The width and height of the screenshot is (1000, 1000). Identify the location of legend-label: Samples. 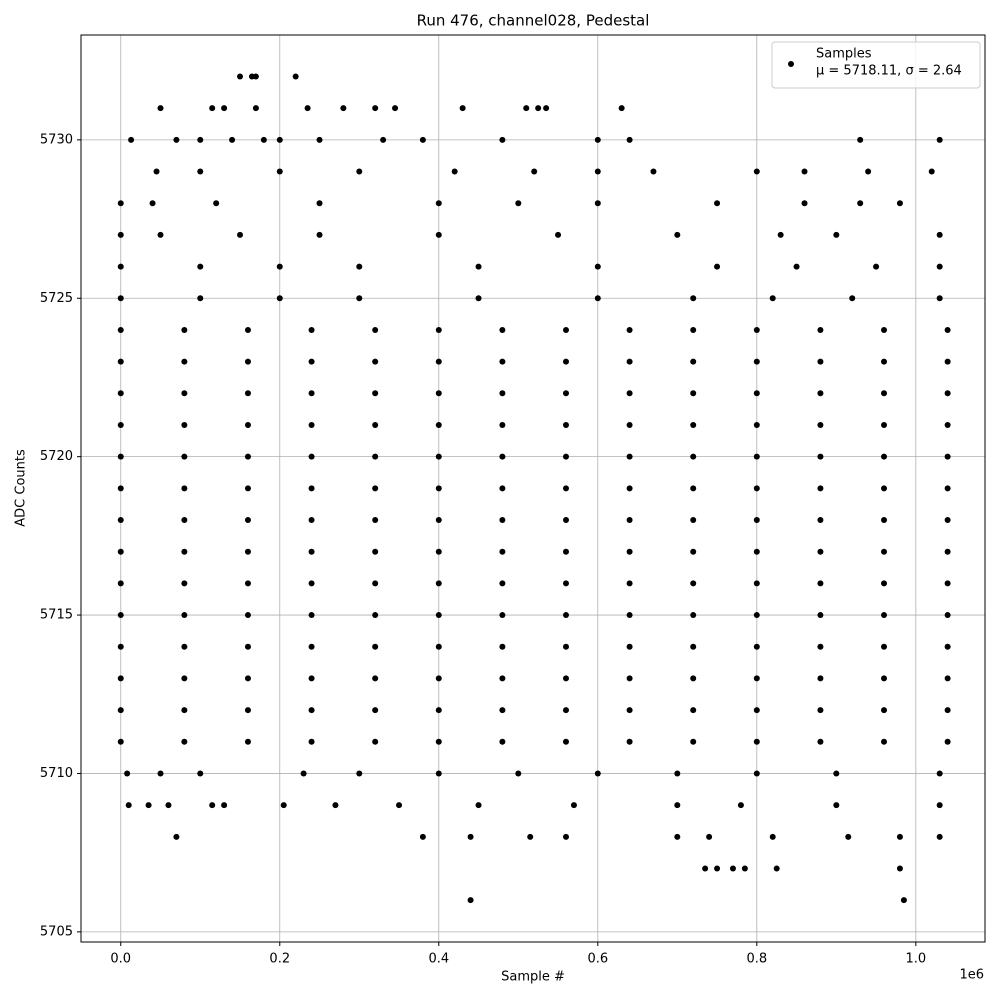
(844, 54).